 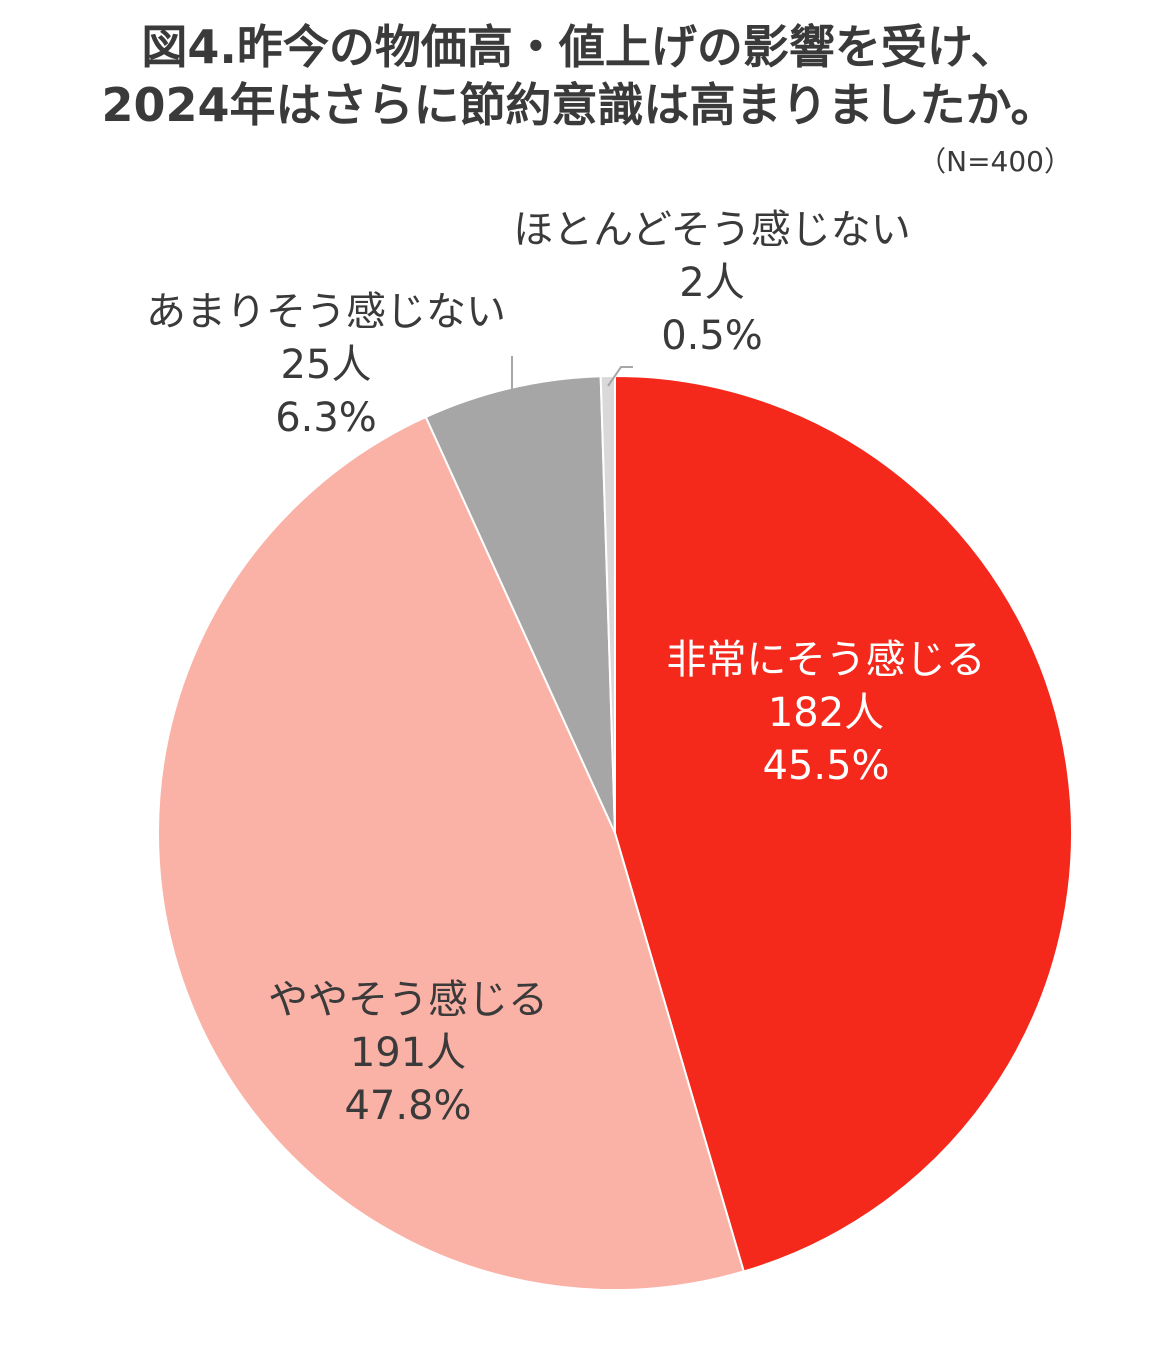 What do you see at coordinates (407, 1106) in the screenshot?
I see `slice-percent-somewhat: 47.8%` at bounding box center [407, 1106].